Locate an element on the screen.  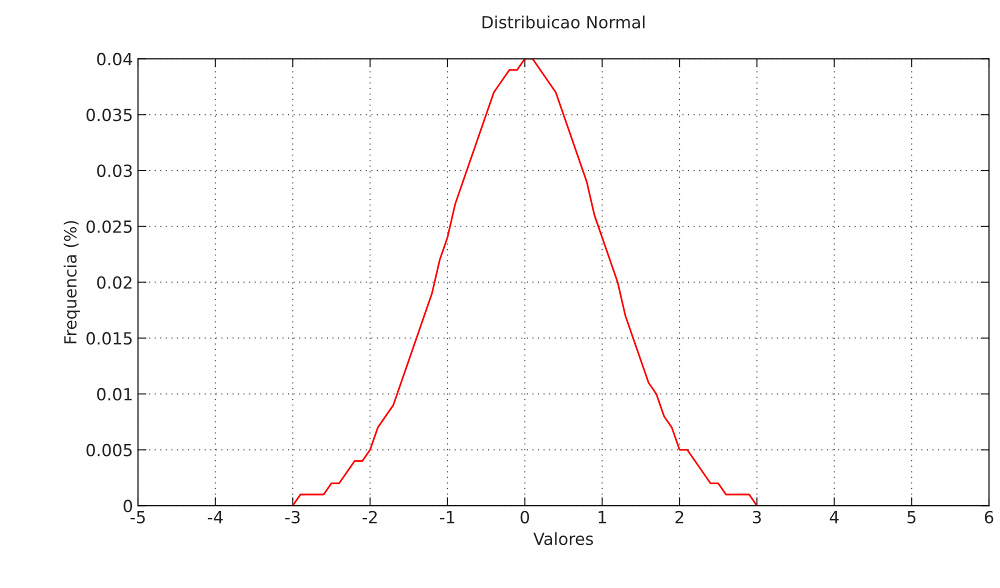
y-axis-title: Frequencia (%) is located at coordinates (72, 282).